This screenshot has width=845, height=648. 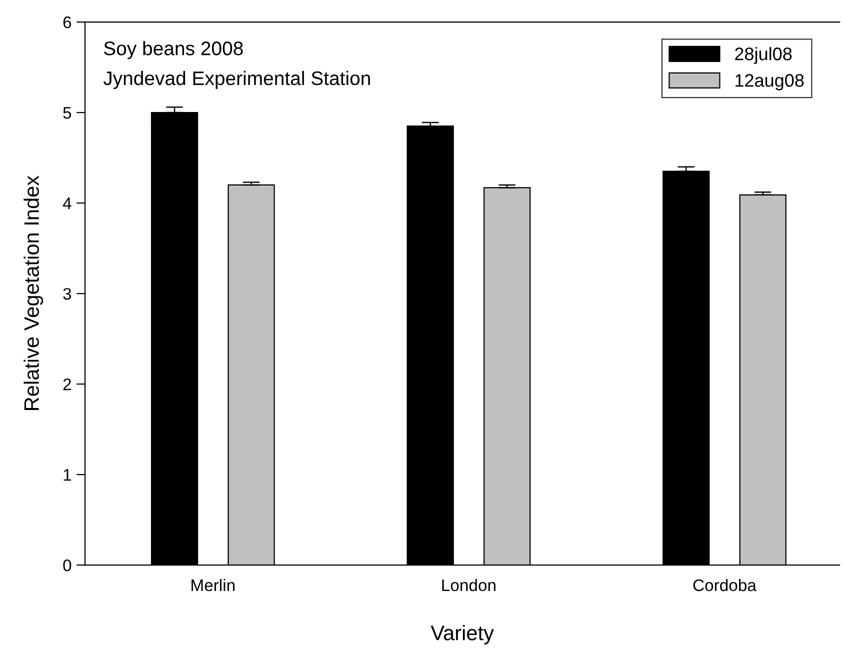 What do you see at coordinates (67, 475) in the screenshot?
I see `y-tick-label: 1` at bounding box center [67, 475].